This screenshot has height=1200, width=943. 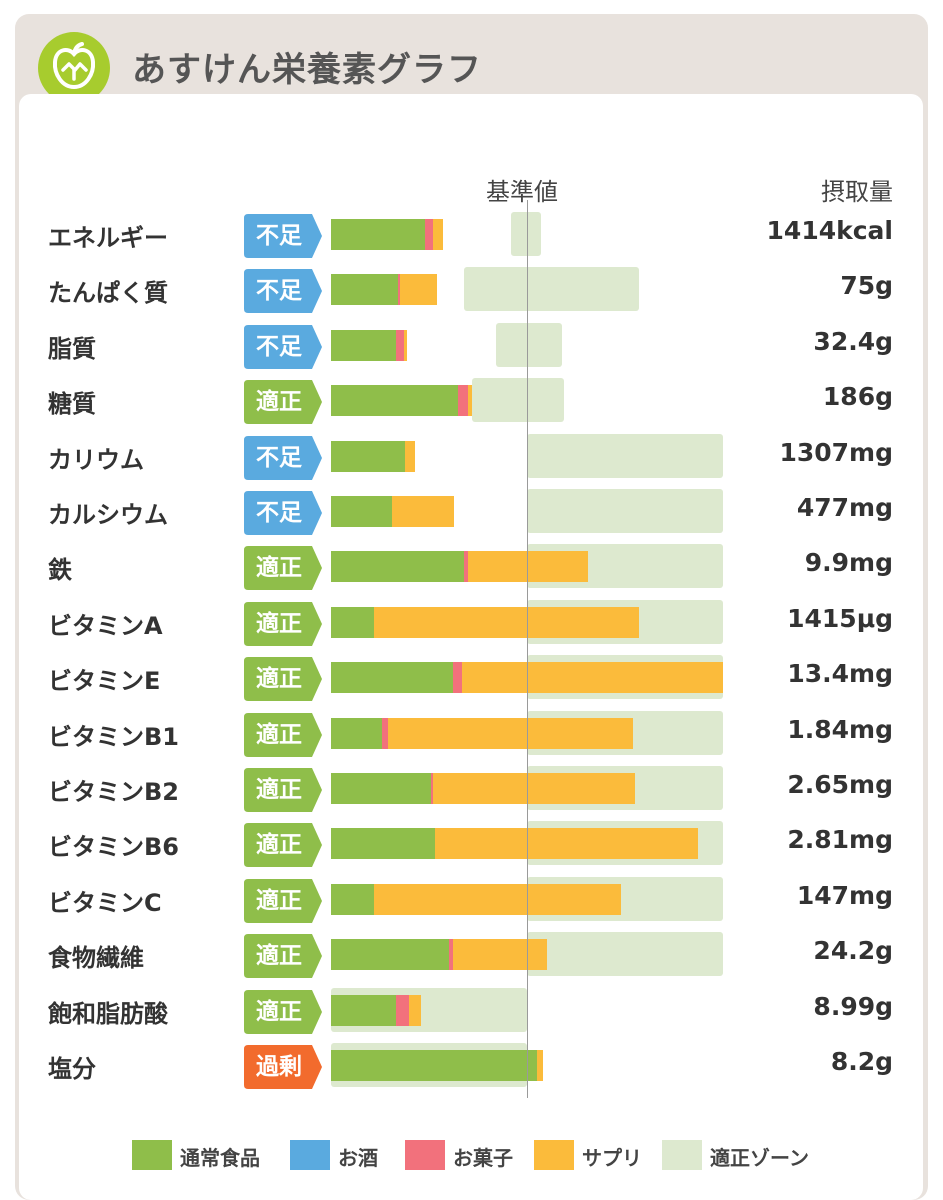 I want to click on nutrient-name: エネルギー, so click(x=108, y=238).